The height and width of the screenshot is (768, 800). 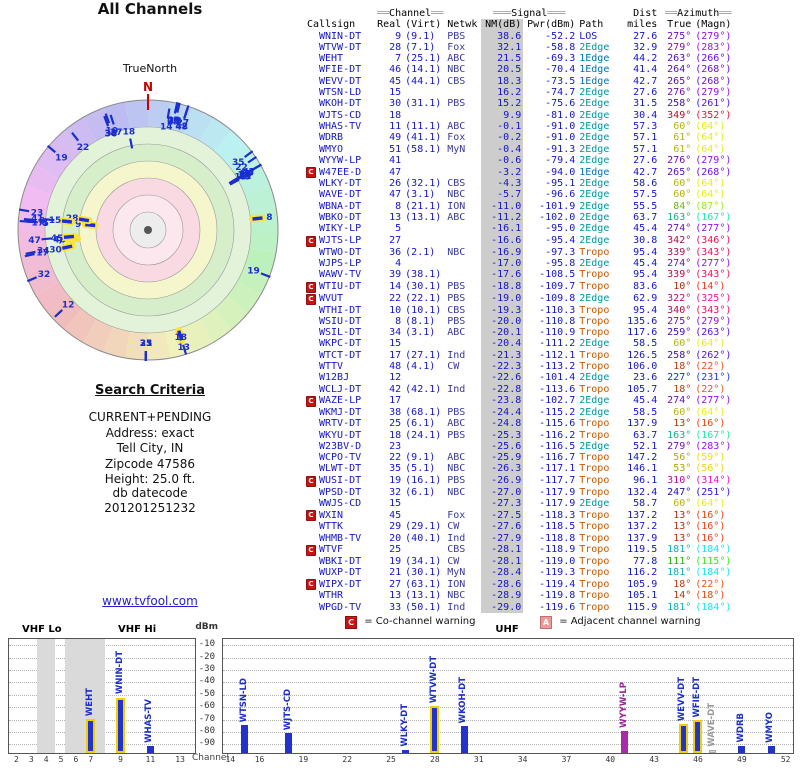 What do you see at coordinates (340, 561) in the screenshot?
I see `callsign-cell: WBKI-DT` at bounding box center [340, 561].